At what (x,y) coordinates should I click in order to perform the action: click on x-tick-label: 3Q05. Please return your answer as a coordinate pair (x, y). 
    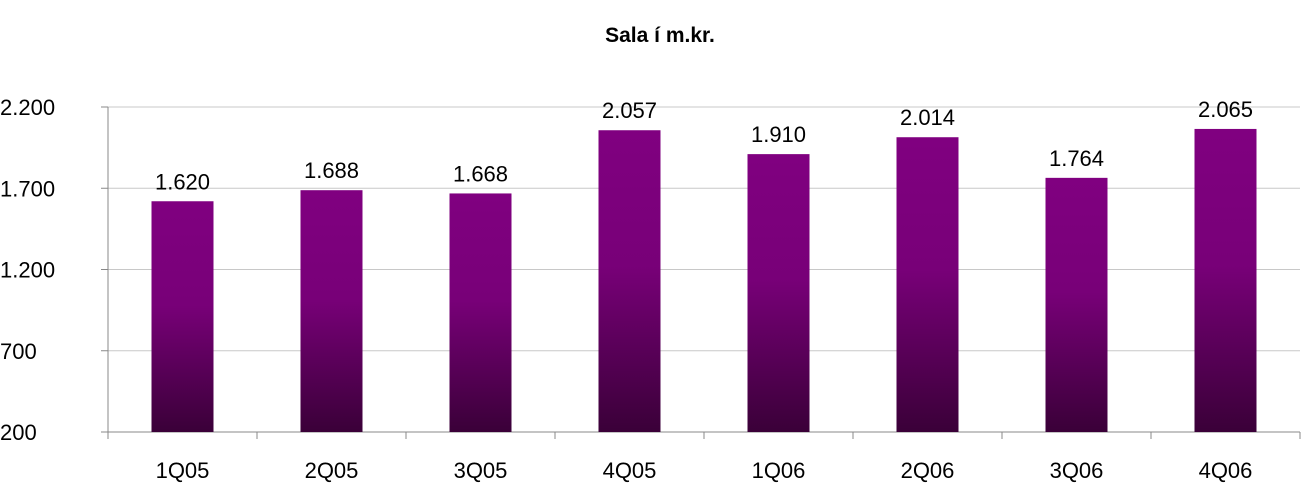
    Looking at the image, I should click on (481, 470).